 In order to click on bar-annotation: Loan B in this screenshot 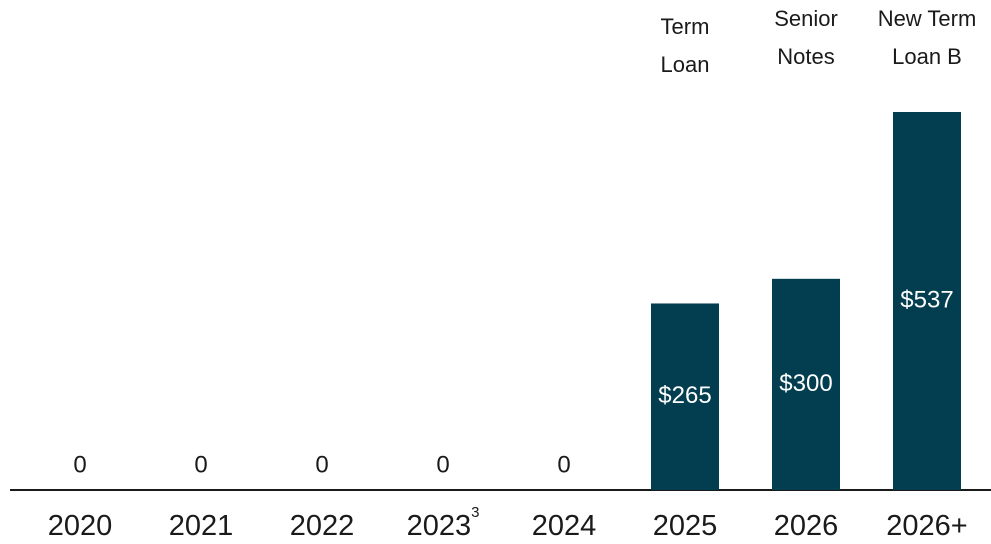, I will do `click(927, 56)`.